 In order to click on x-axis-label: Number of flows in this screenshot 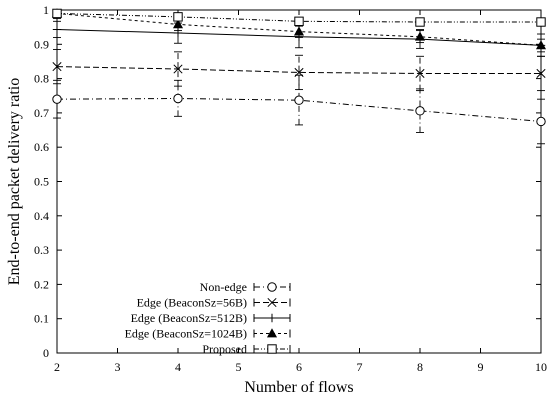, I will do `click(298, 387)`.